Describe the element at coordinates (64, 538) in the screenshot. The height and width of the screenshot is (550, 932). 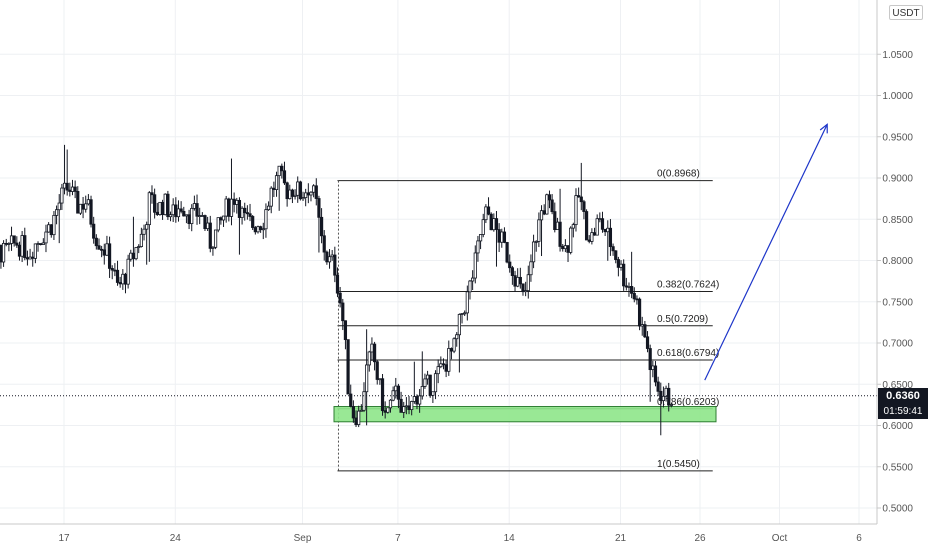
I see `x-tick-label: 17` at that location.